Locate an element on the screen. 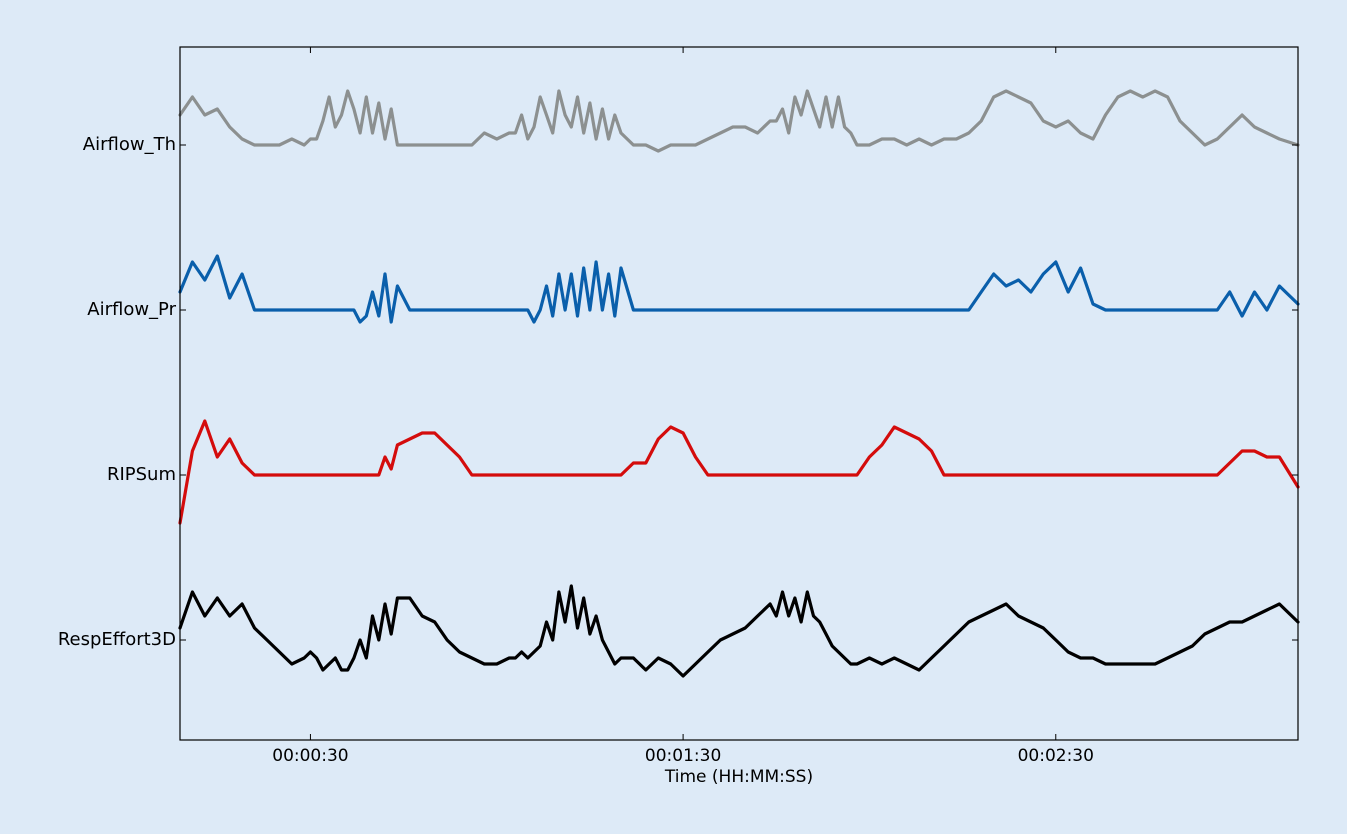  trace-ripsum is located at coordinates (739, 472).